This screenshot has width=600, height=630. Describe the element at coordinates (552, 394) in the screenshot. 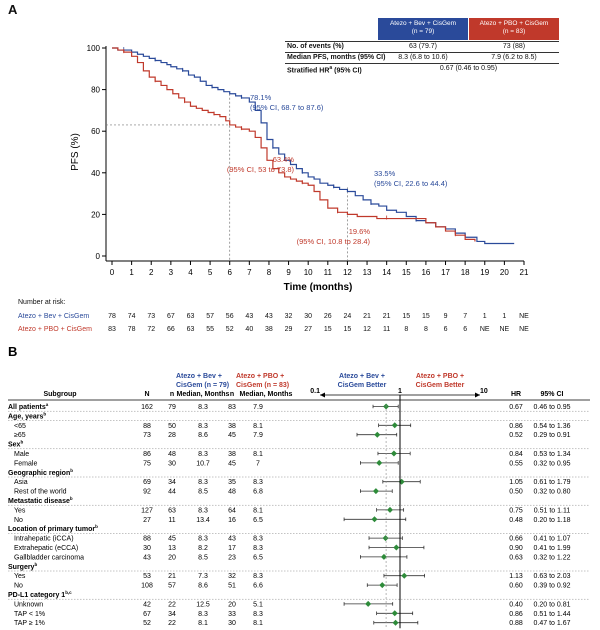

I see `forest-col-ci: 95% CI` at that location.